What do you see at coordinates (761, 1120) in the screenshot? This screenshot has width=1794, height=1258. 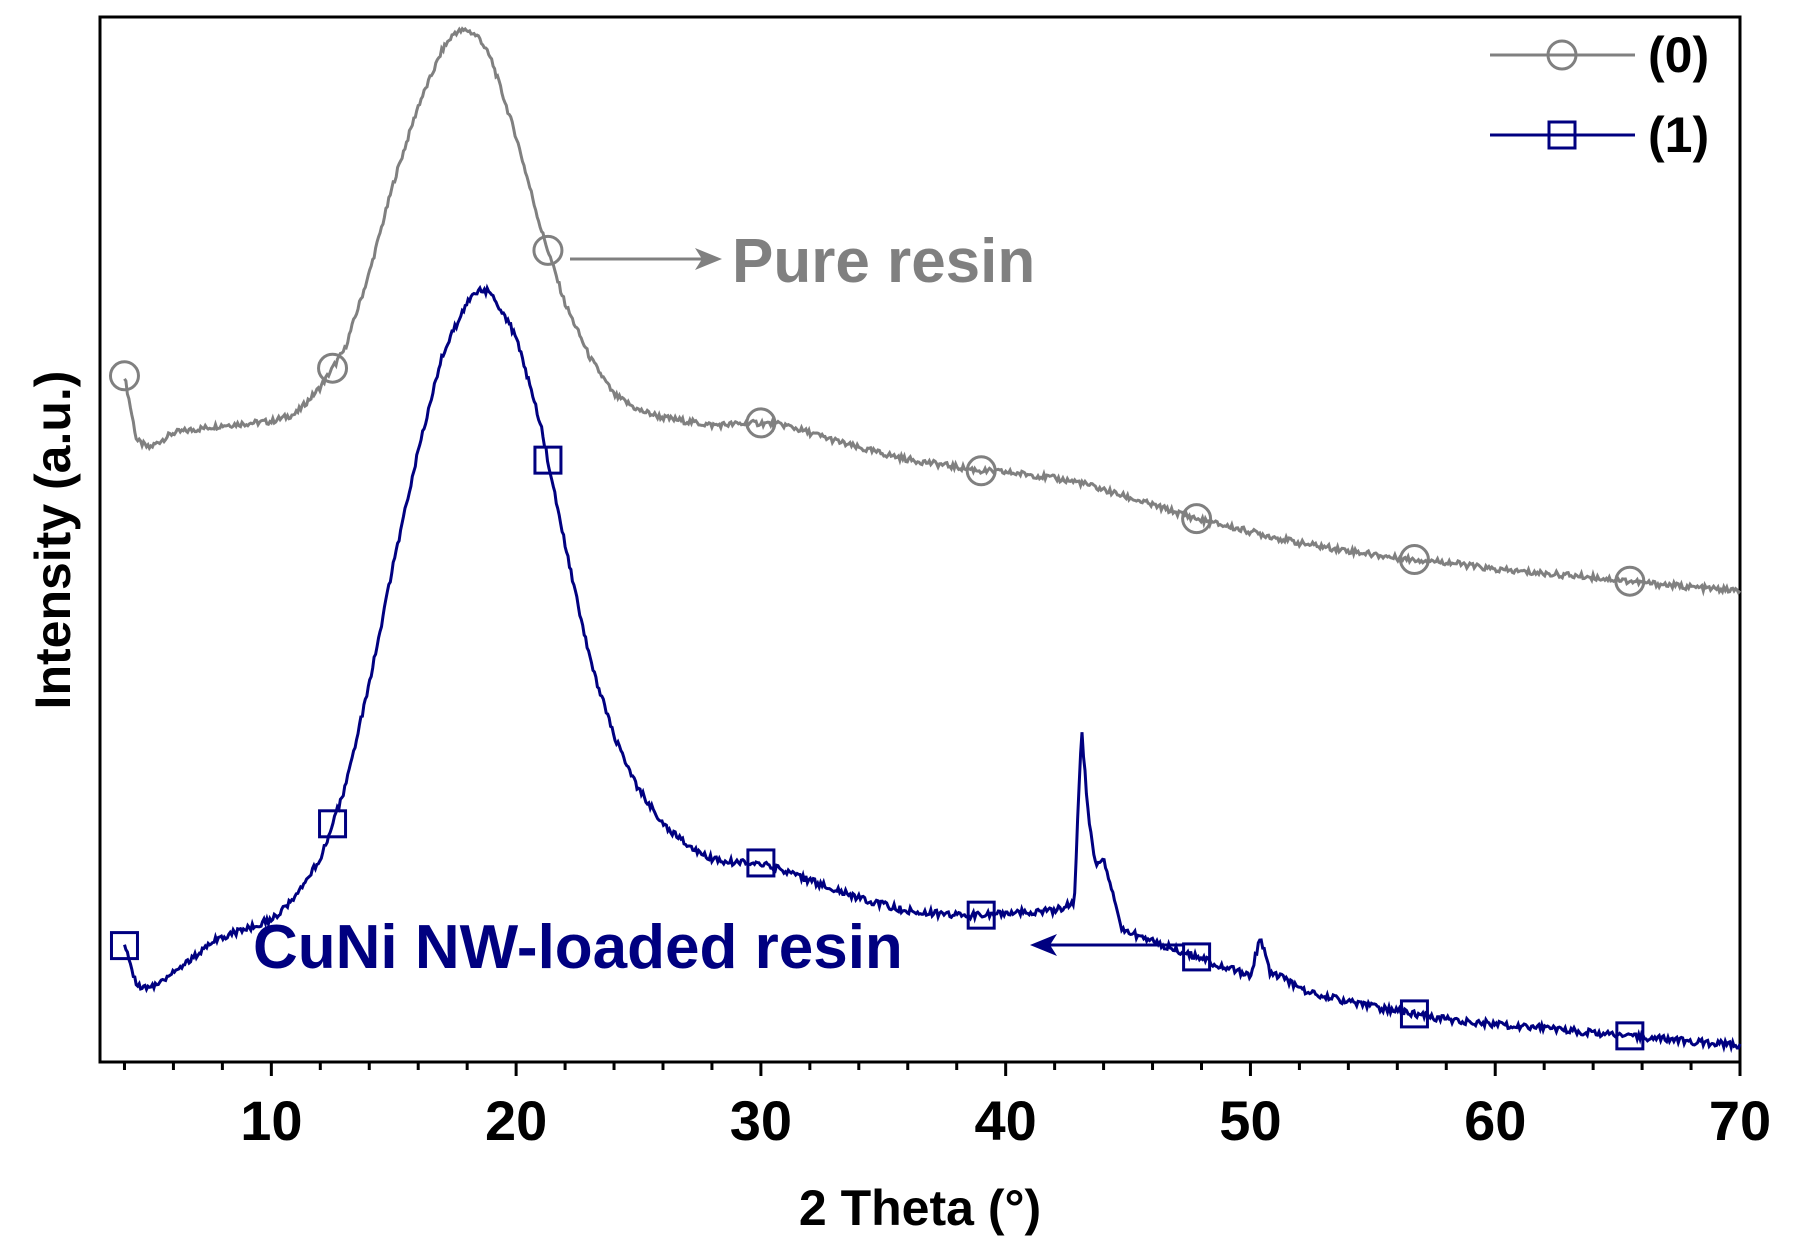 I see `x-tick-label-30: 30` at bounding box center [761, 1120].